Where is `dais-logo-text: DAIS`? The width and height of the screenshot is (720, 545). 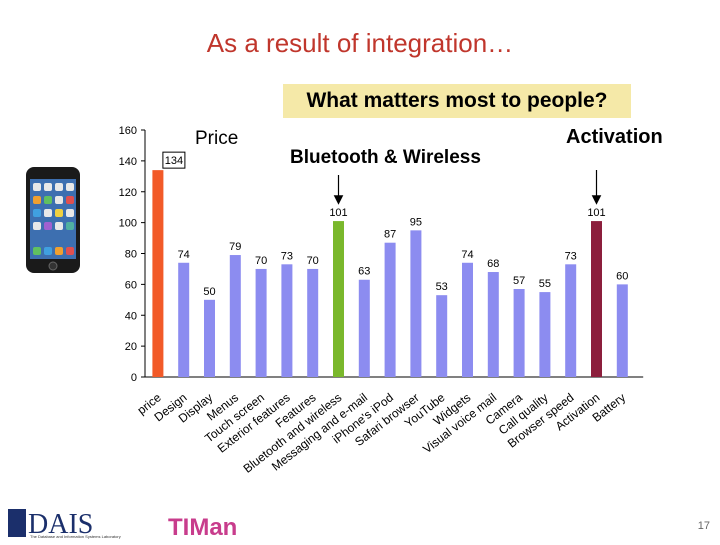
dais-logo-text: DAIS is located at coordinates (60, 524).